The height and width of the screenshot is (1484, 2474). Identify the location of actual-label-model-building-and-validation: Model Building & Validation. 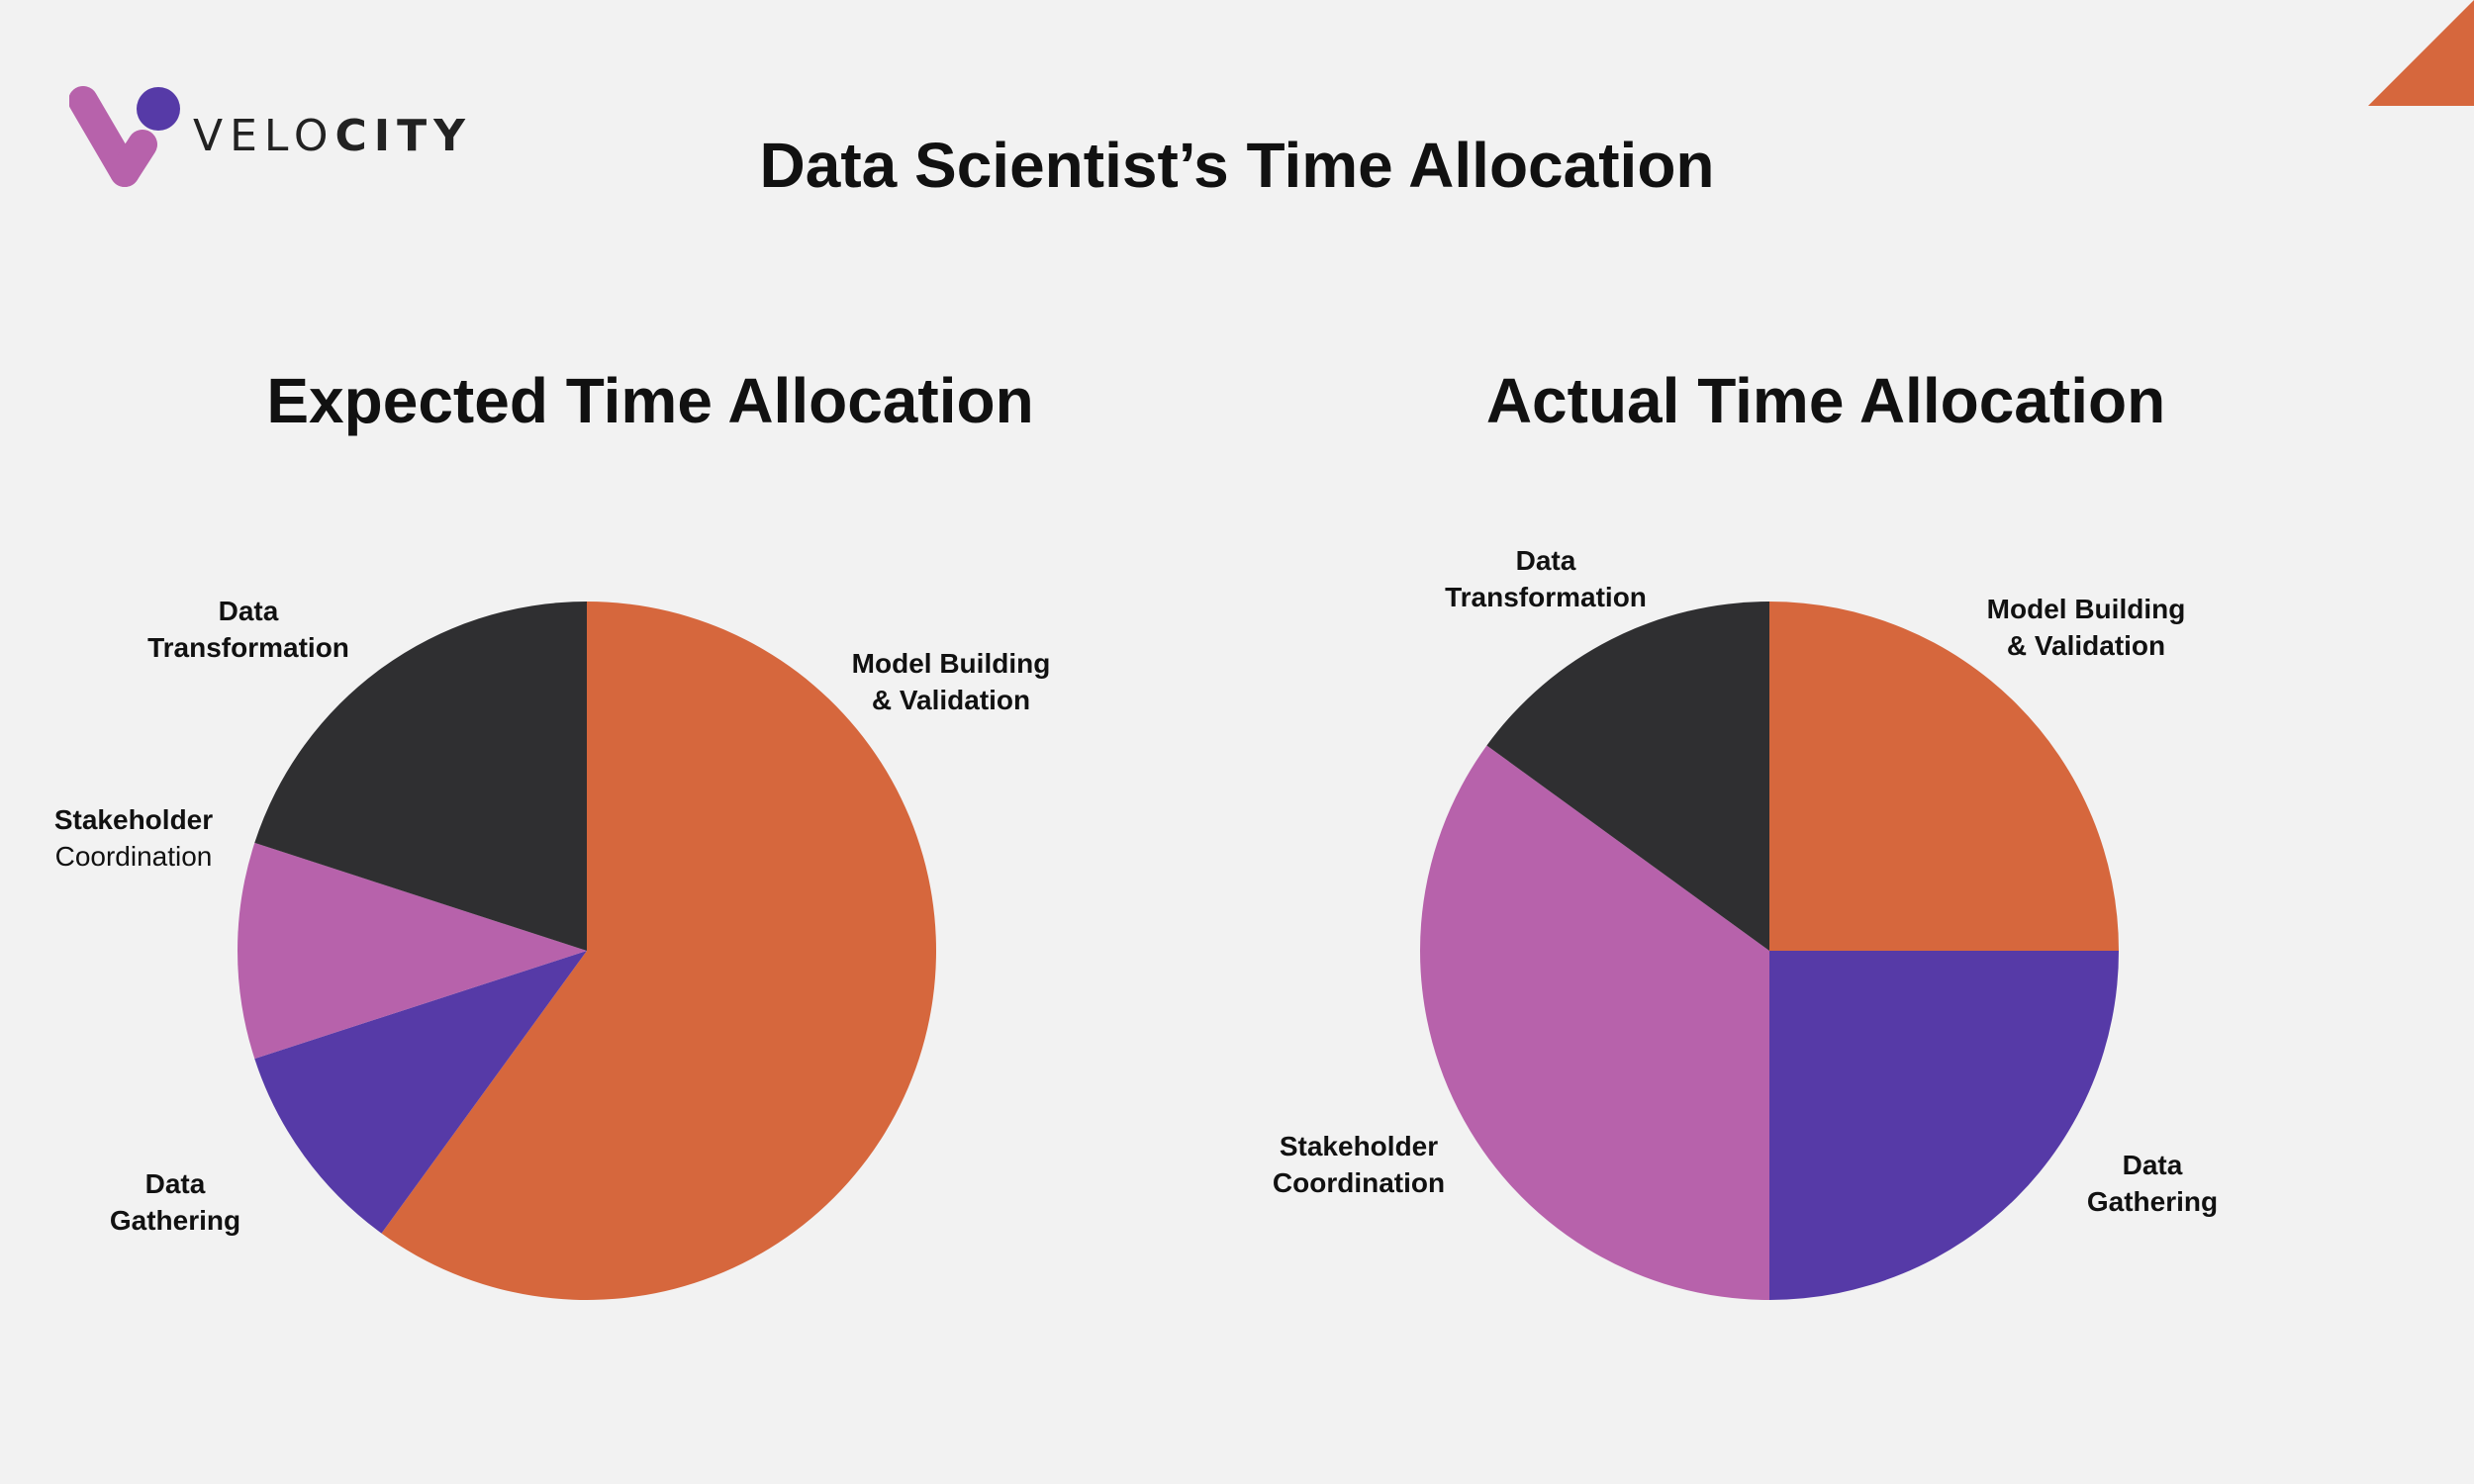
(2087, 627).